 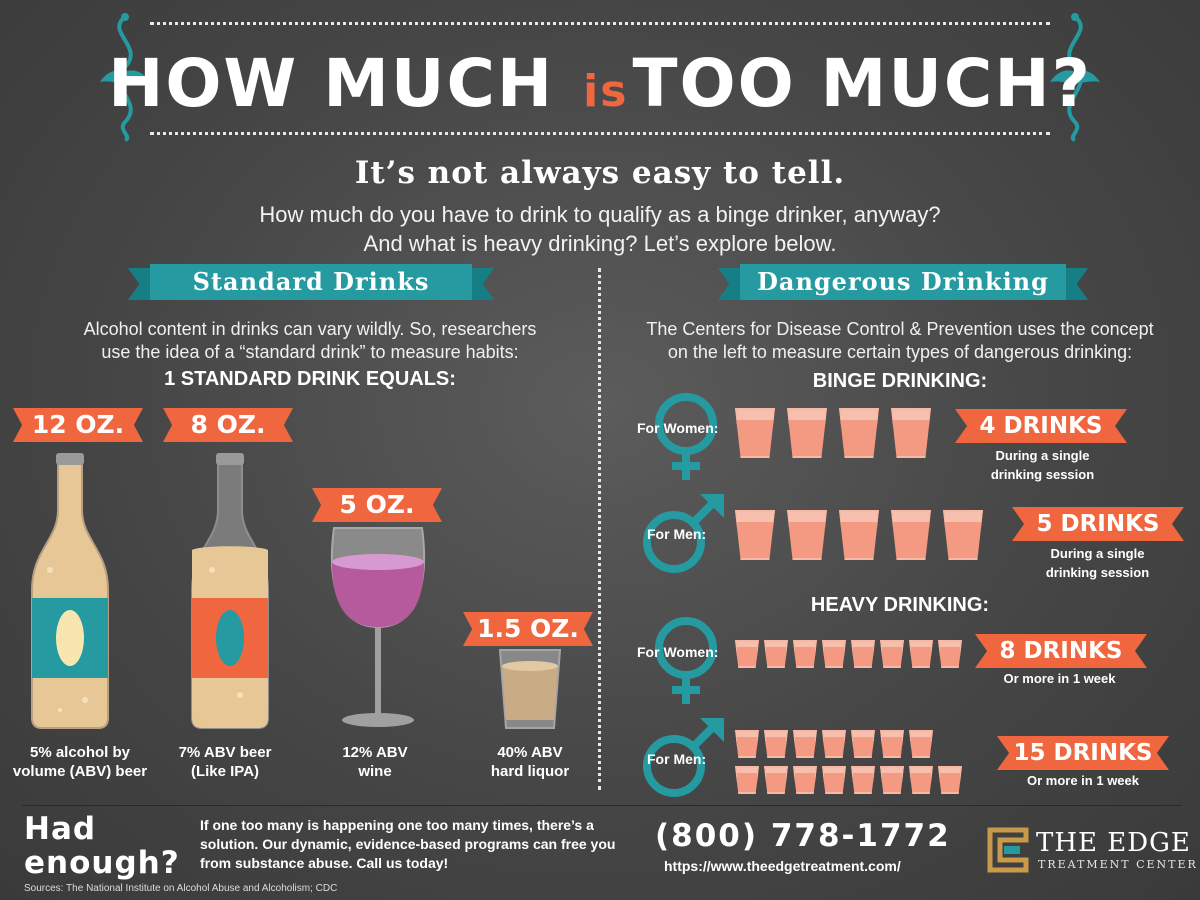 What do you see at coordinates (78, 425) in the screenshot?
I see `size-flag-beer: 12 OZ.` at bounding box center [78, 425].